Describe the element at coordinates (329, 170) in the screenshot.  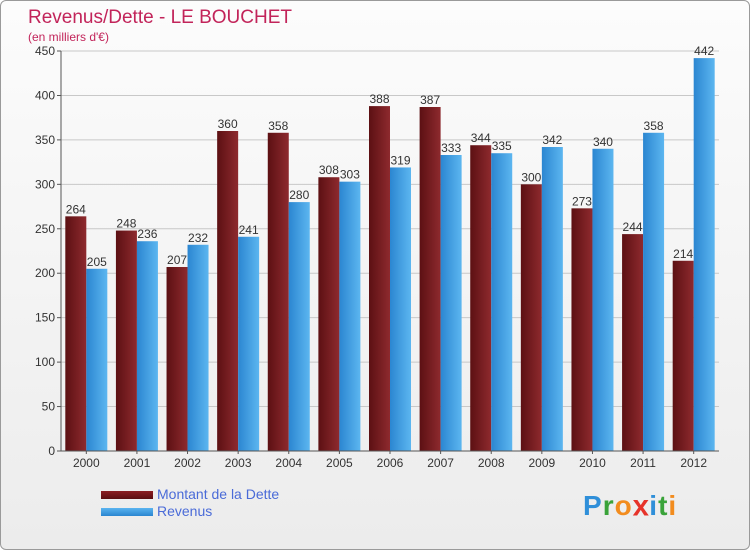
I see `data-label-dette: 308` at that location.